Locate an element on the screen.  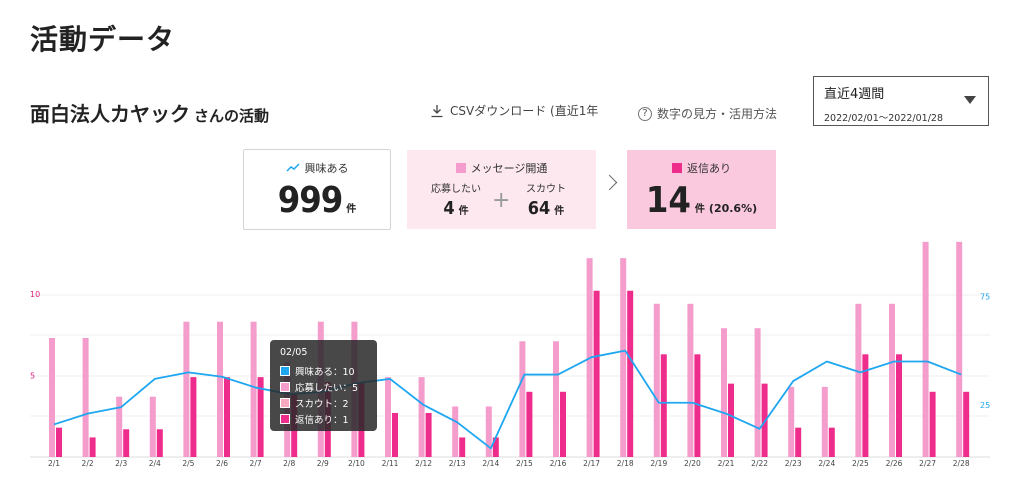
right-axis-tick: 75 is located at coordinates (985, 296).